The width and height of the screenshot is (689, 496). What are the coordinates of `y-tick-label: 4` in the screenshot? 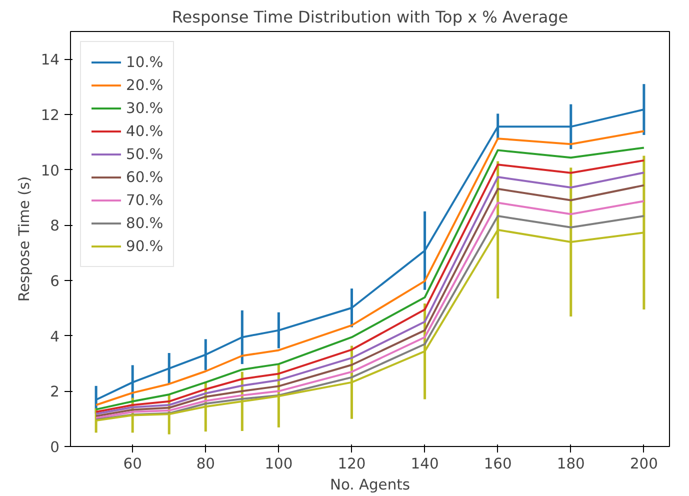 It's located at (55, 337).